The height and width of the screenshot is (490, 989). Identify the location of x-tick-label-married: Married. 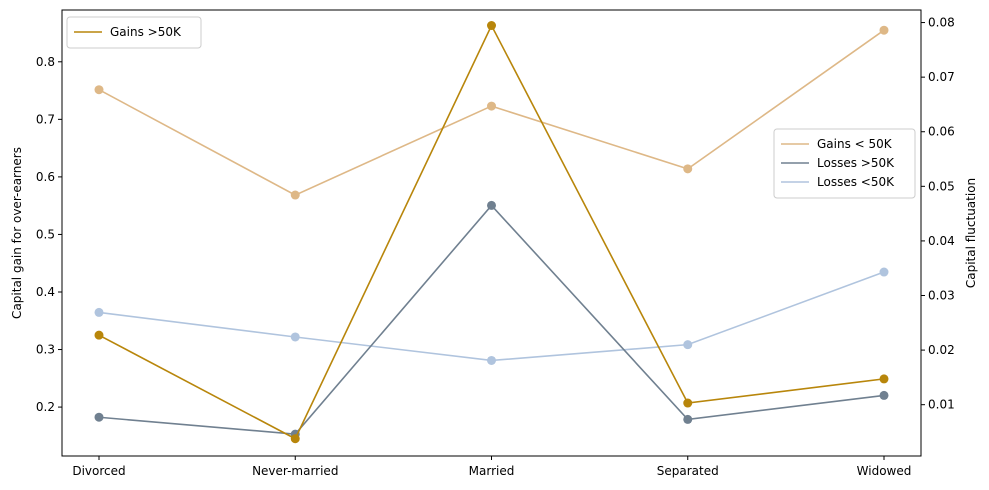
(492, 471).